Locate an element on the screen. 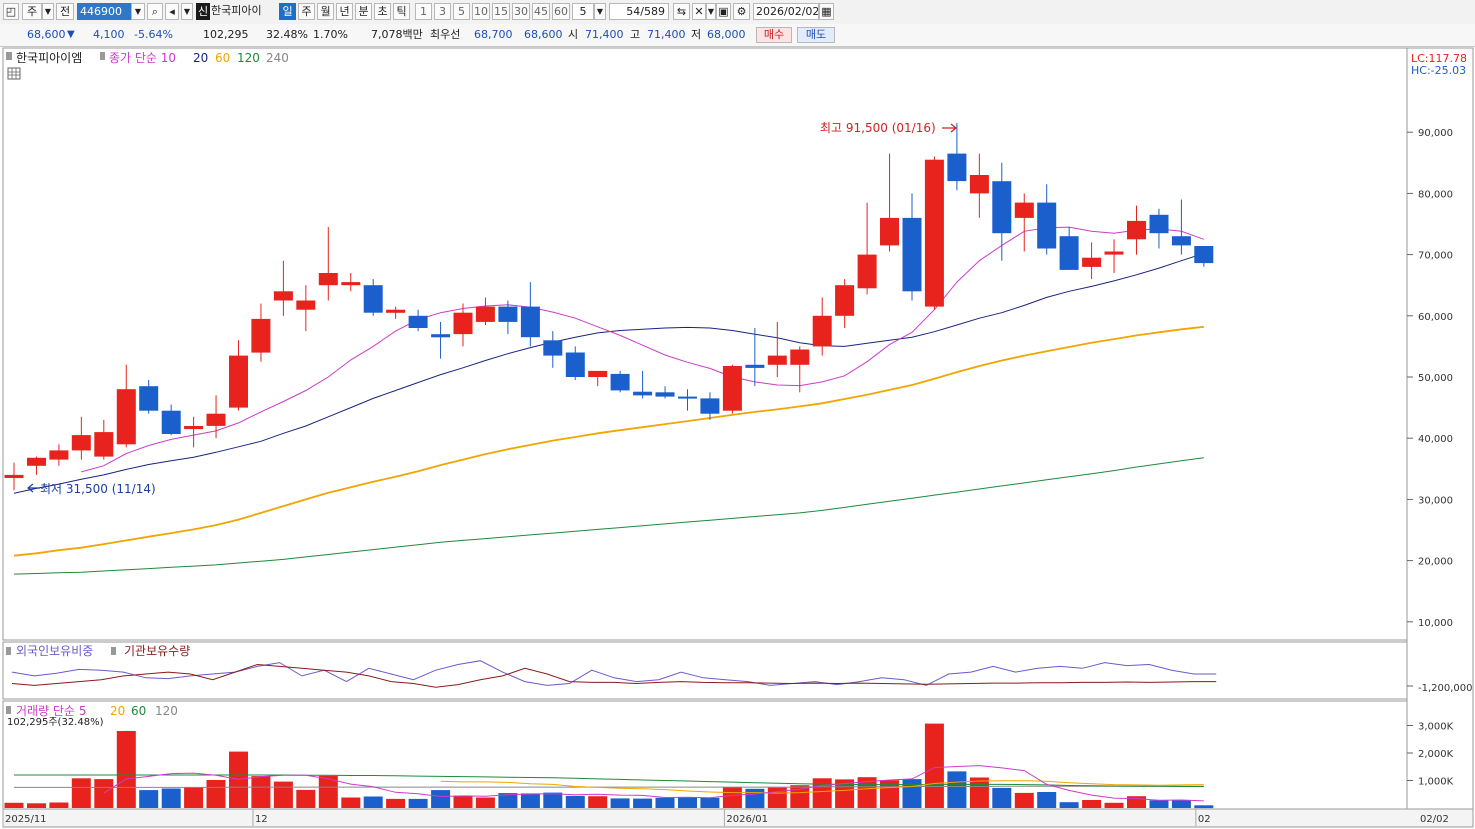  scroll-range-icon: ⇆ is located at coordinates (681, 11).